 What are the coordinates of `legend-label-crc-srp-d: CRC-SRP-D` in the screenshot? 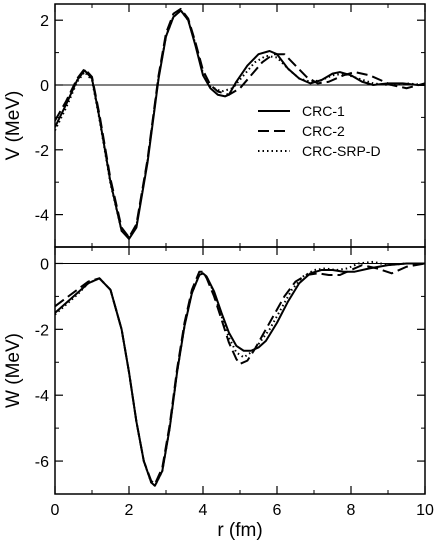 It's located at (341, 151).